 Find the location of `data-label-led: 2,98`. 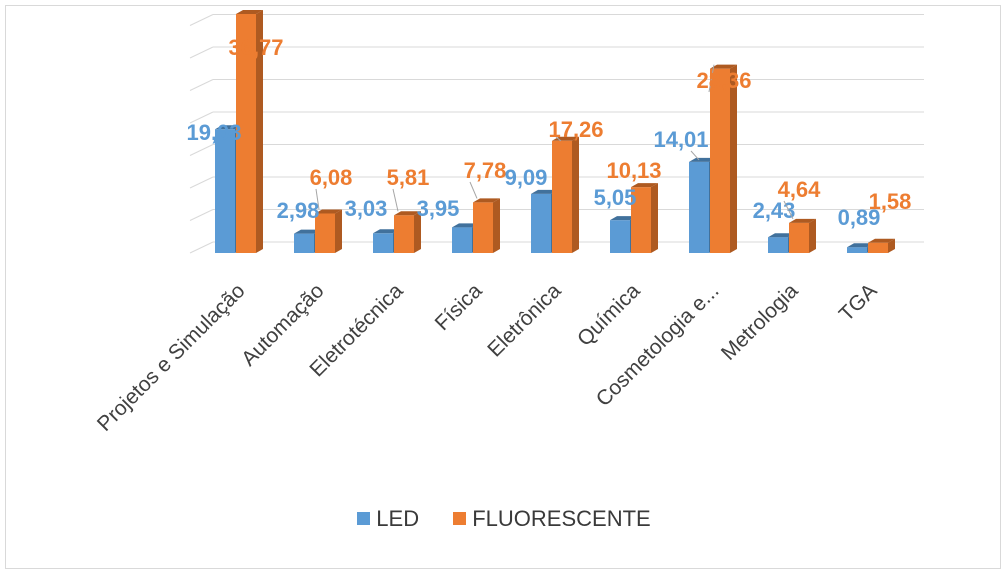

data-label-led: 2,98 is located at coordinates (298, 210).